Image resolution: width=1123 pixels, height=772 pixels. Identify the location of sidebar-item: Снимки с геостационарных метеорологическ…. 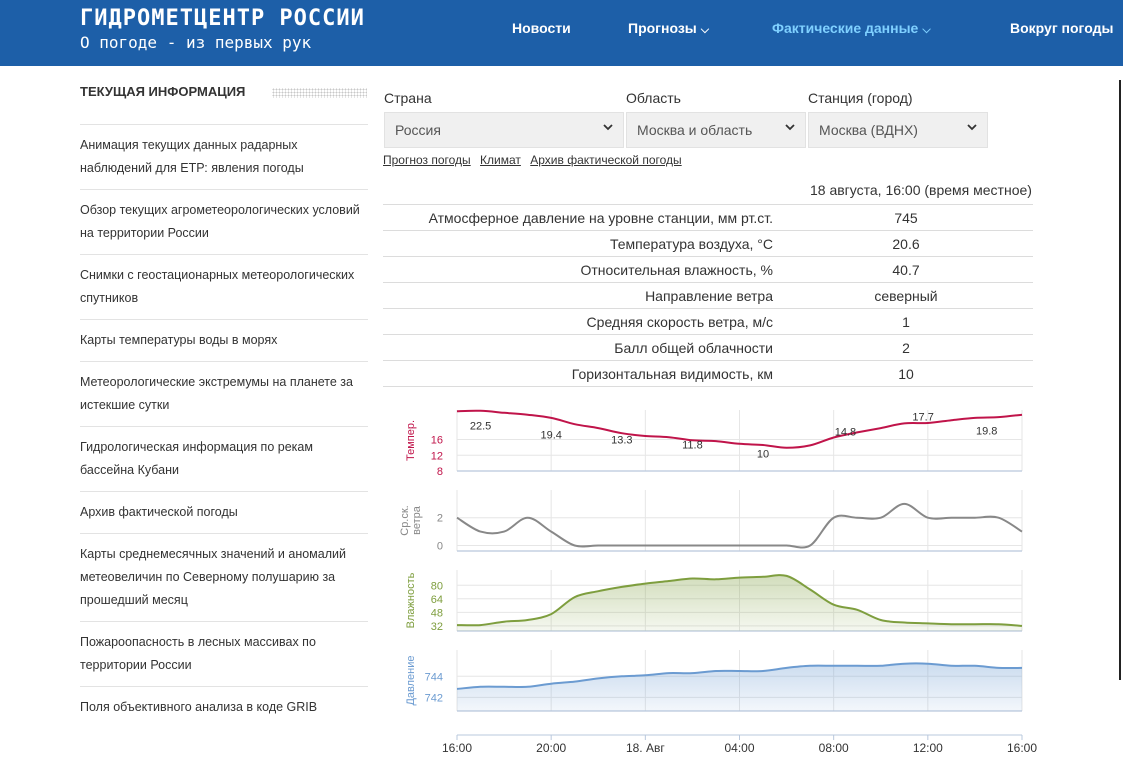
(224, 286).